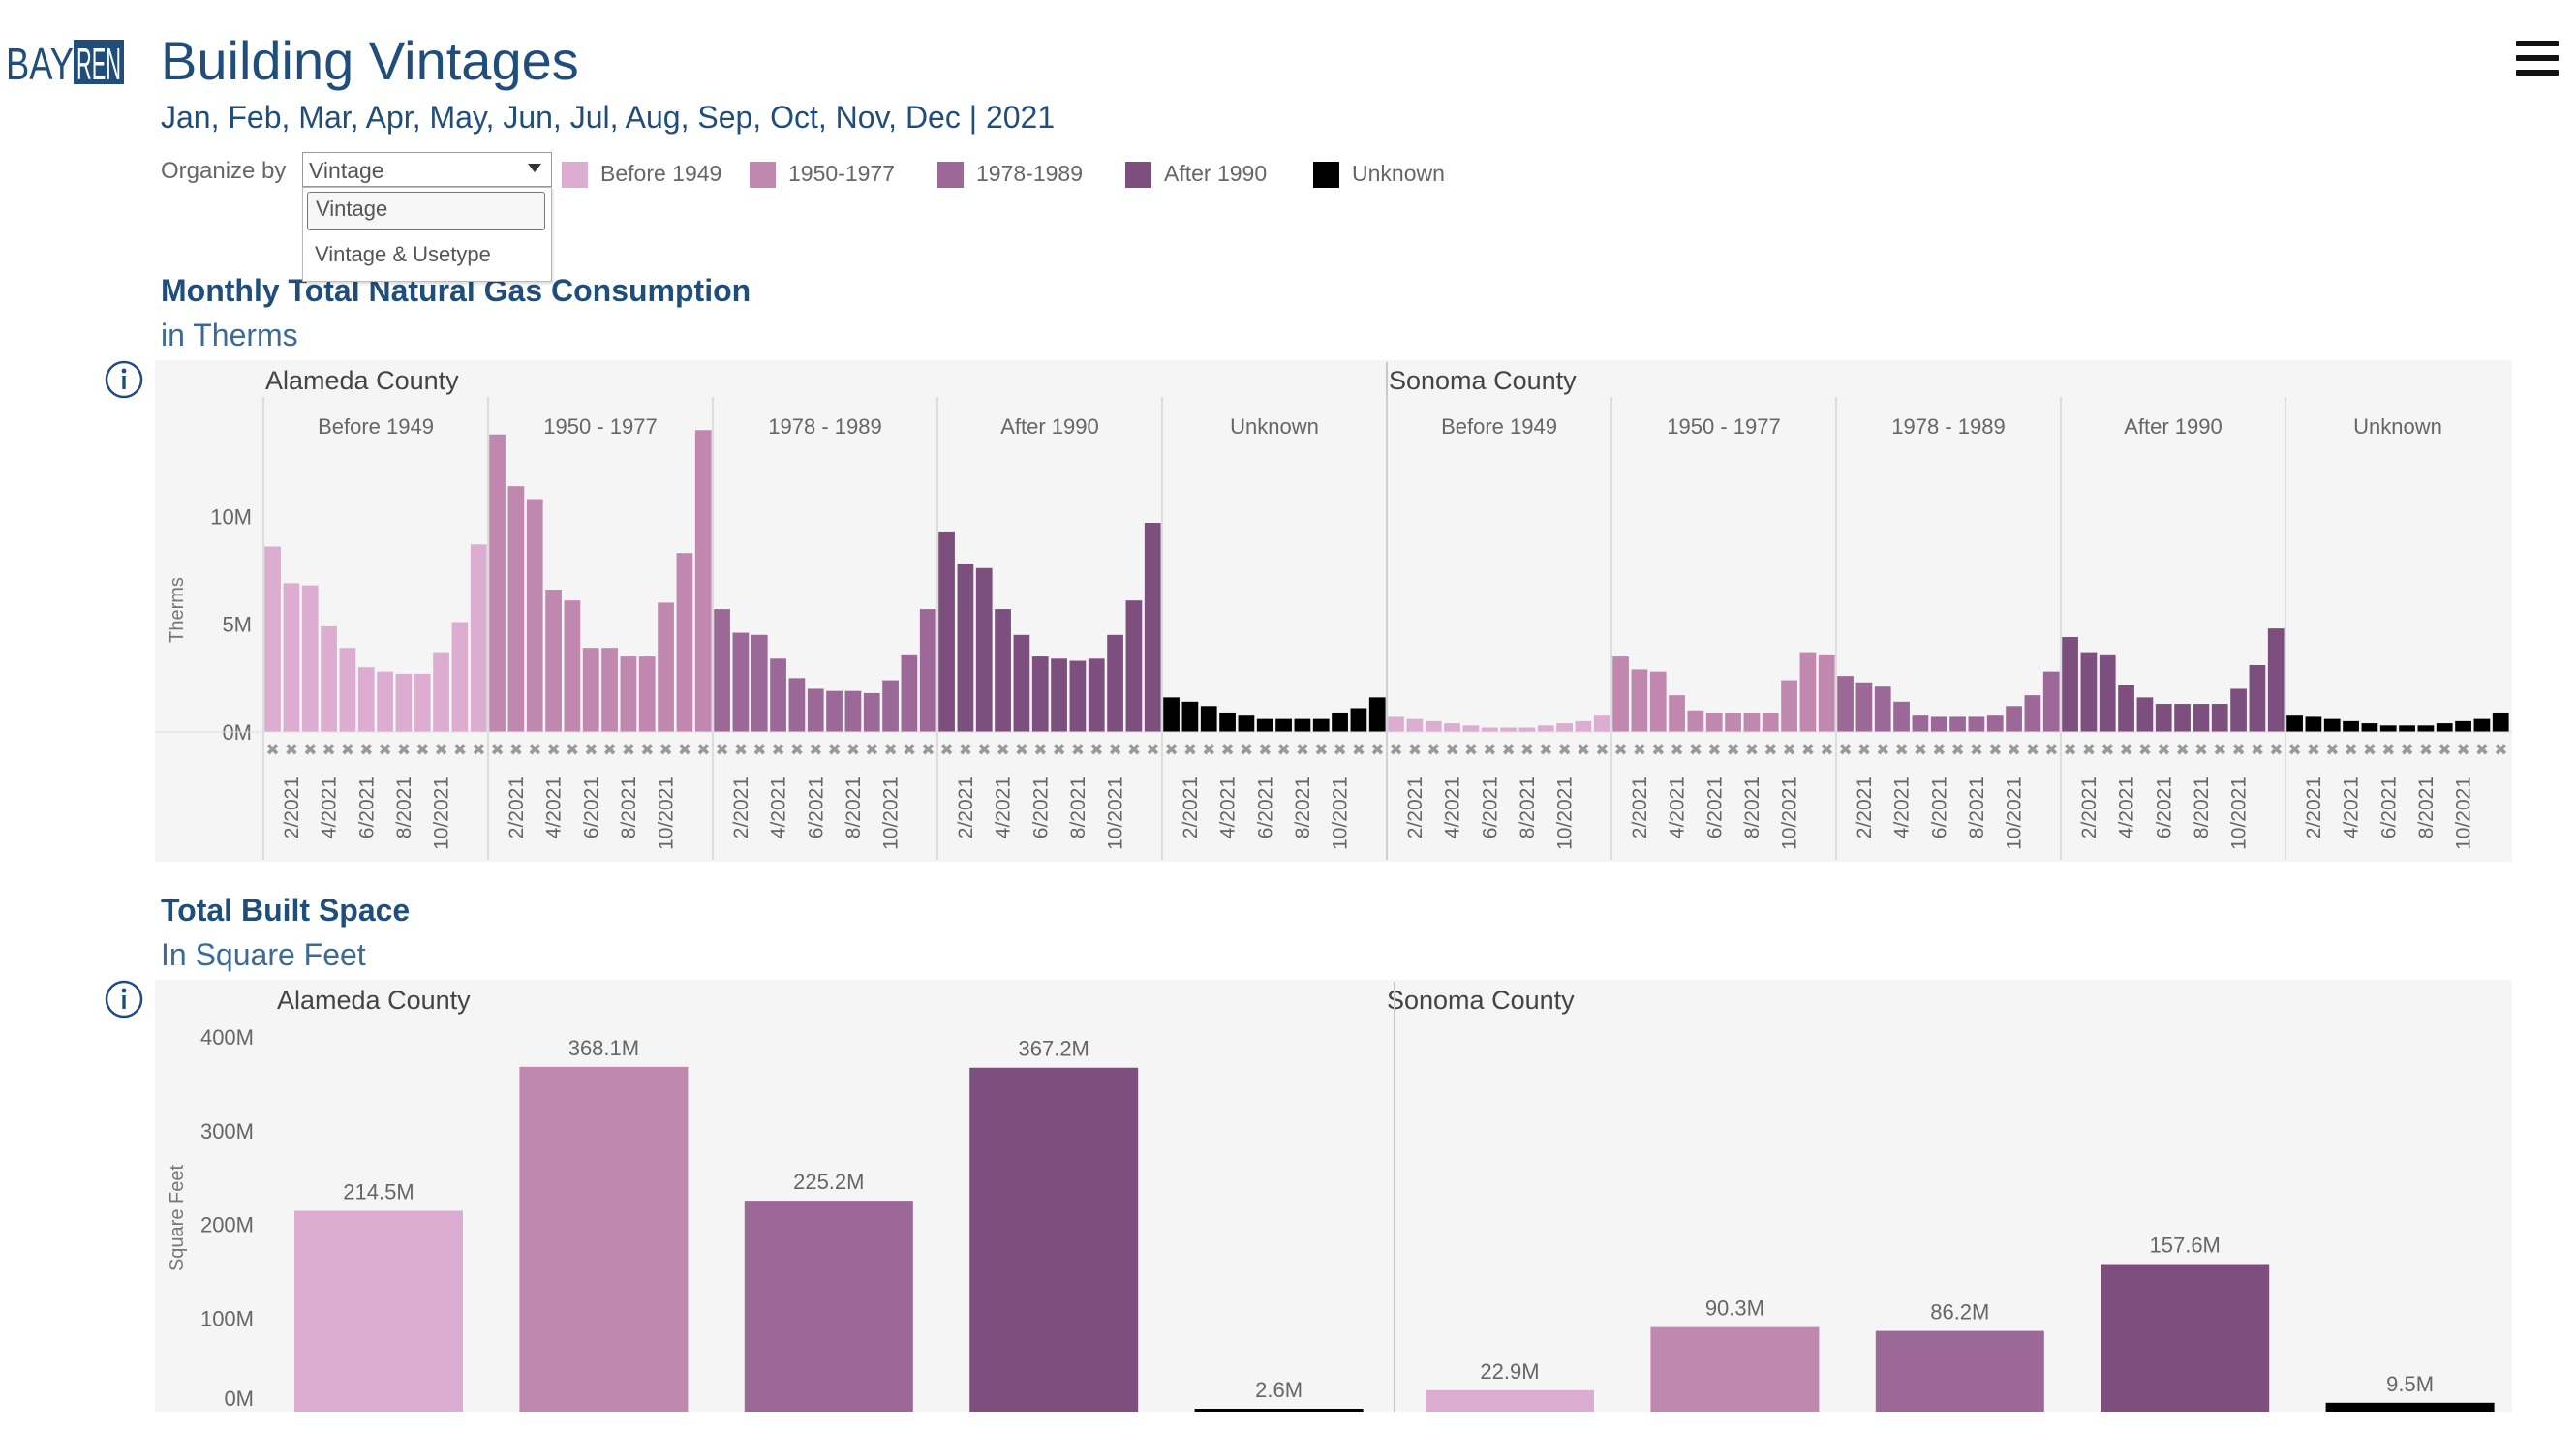 The height and width of the screenshot is (1433, 2576). I want to click on dropdown-option-vintage-usetype: Vintage & Usetype, so click(403, 254).